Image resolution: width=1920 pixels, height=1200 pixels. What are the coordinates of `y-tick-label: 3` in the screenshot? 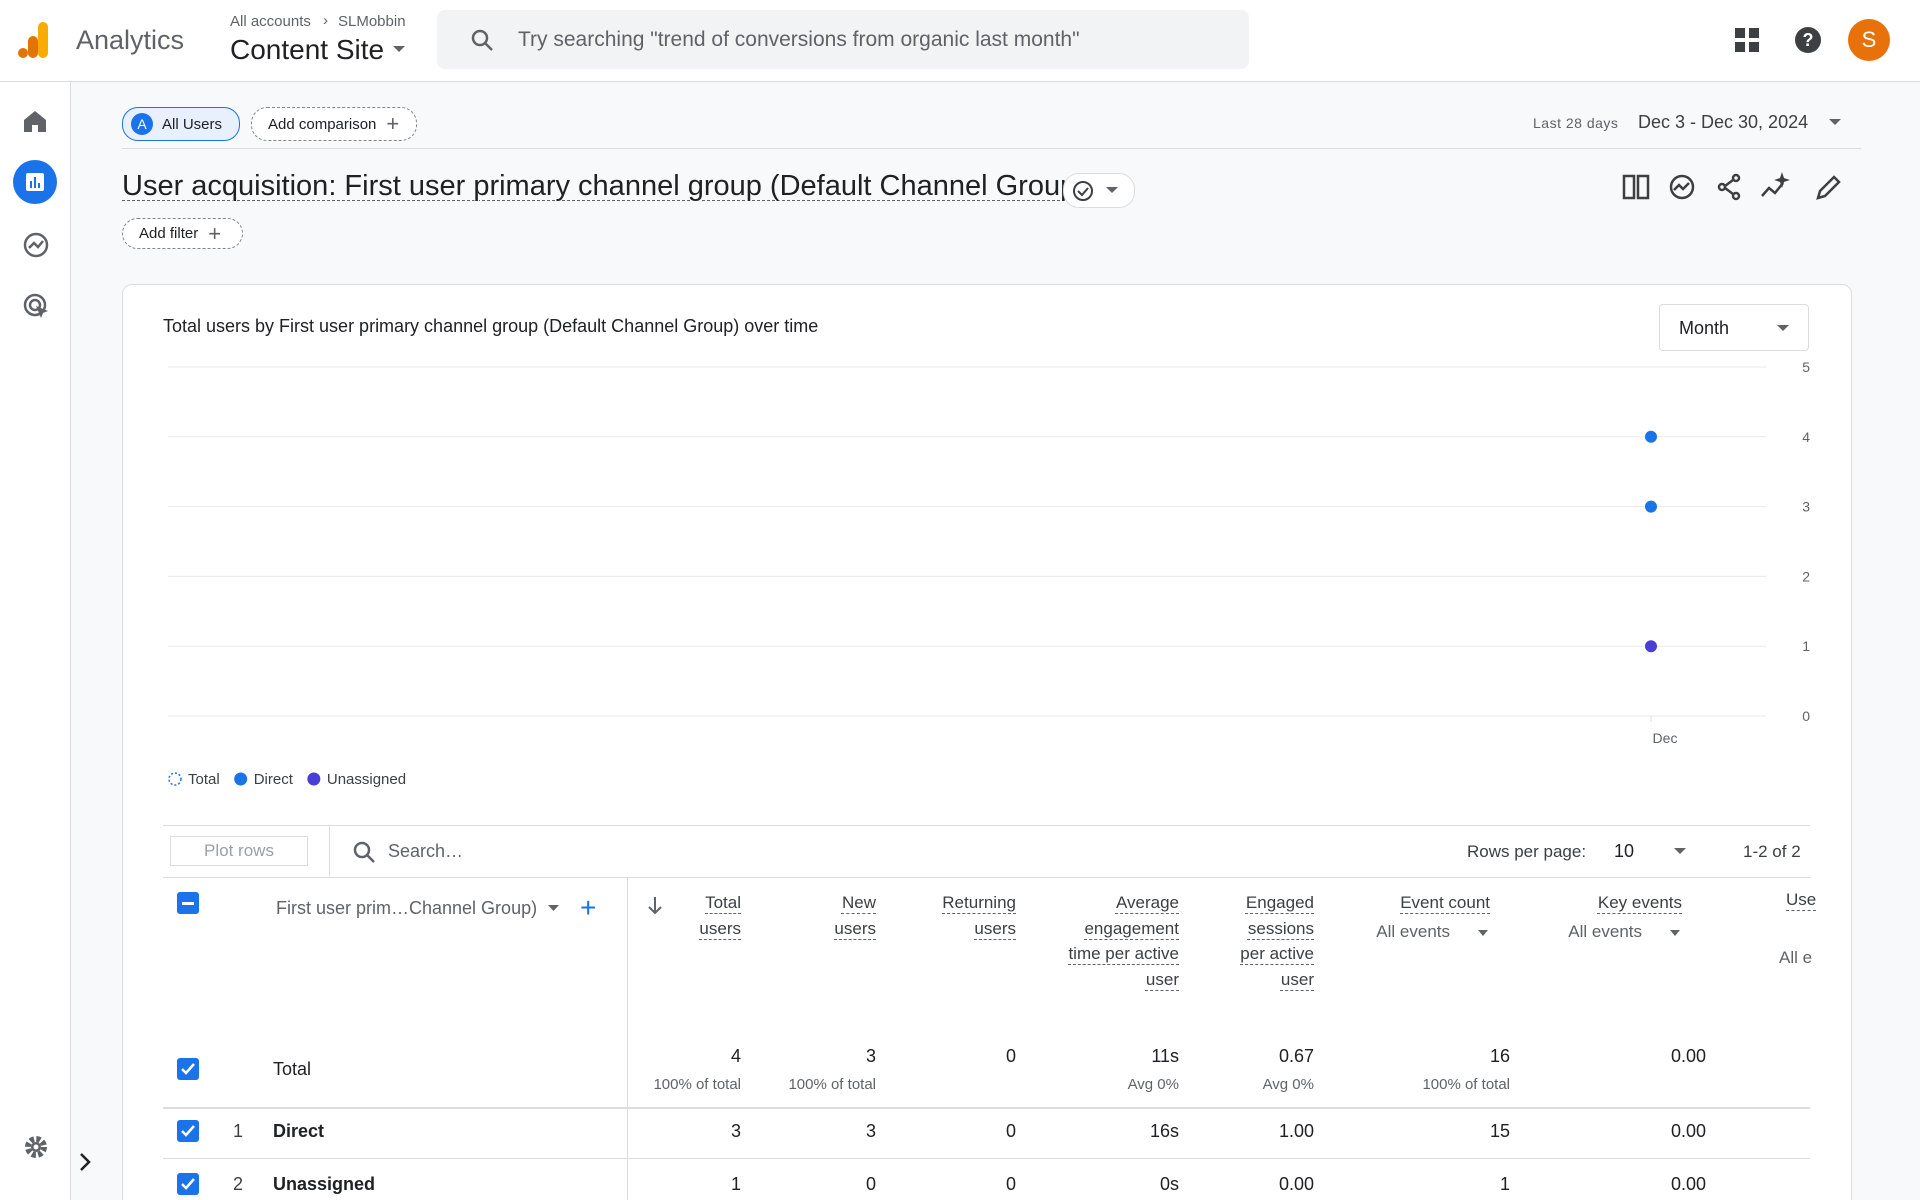 It's located at (1806, 507).